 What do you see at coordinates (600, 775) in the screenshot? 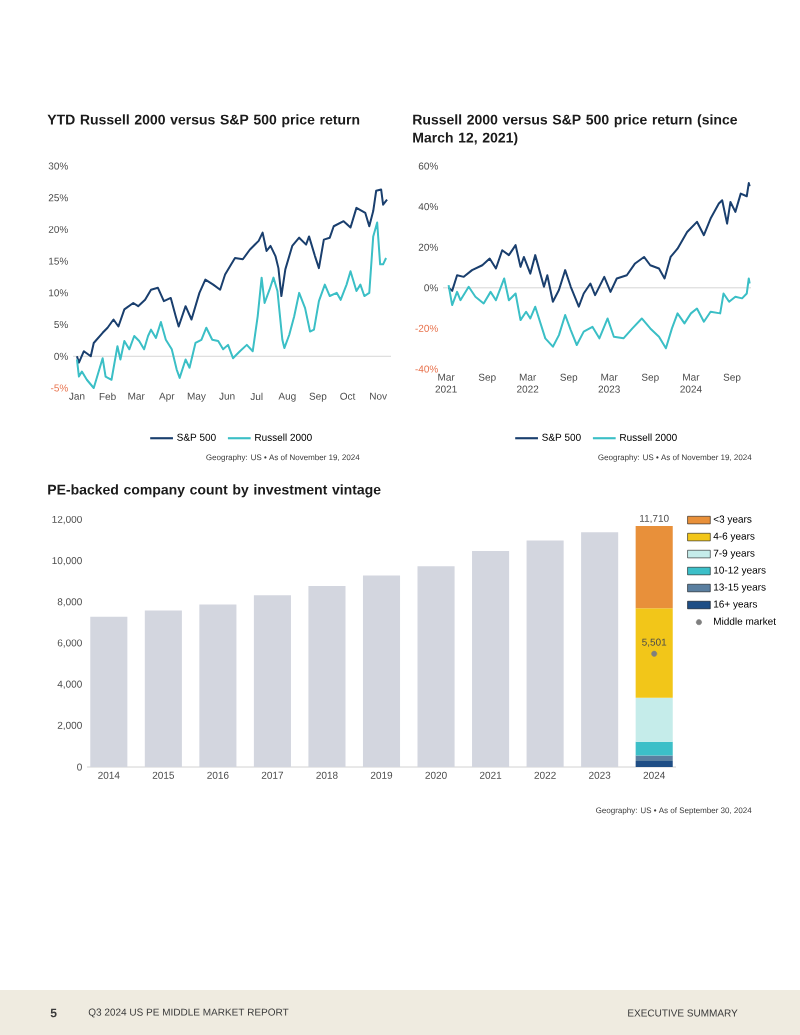
I see `x-tick-label: 2023` at bounding box center [600, 775].